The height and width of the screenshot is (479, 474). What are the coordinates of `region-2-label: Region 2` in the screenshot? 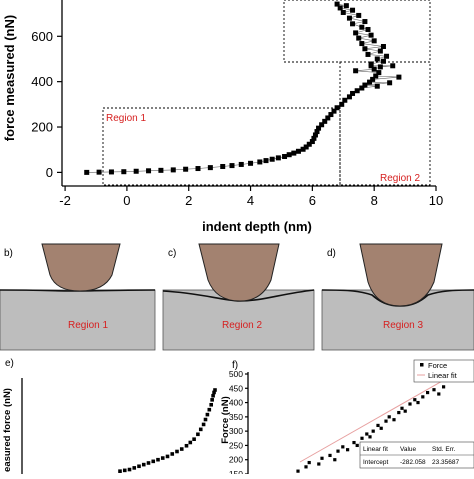 It's located at (400, 178).